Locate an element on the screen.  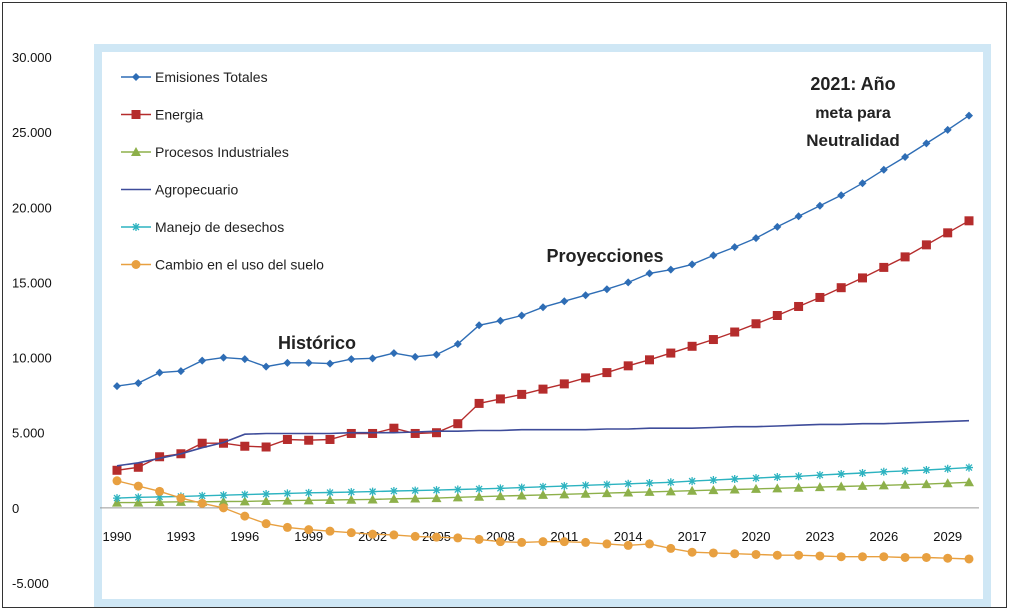
y-tick-label: 25.000 is located at coordinates (32, 132).